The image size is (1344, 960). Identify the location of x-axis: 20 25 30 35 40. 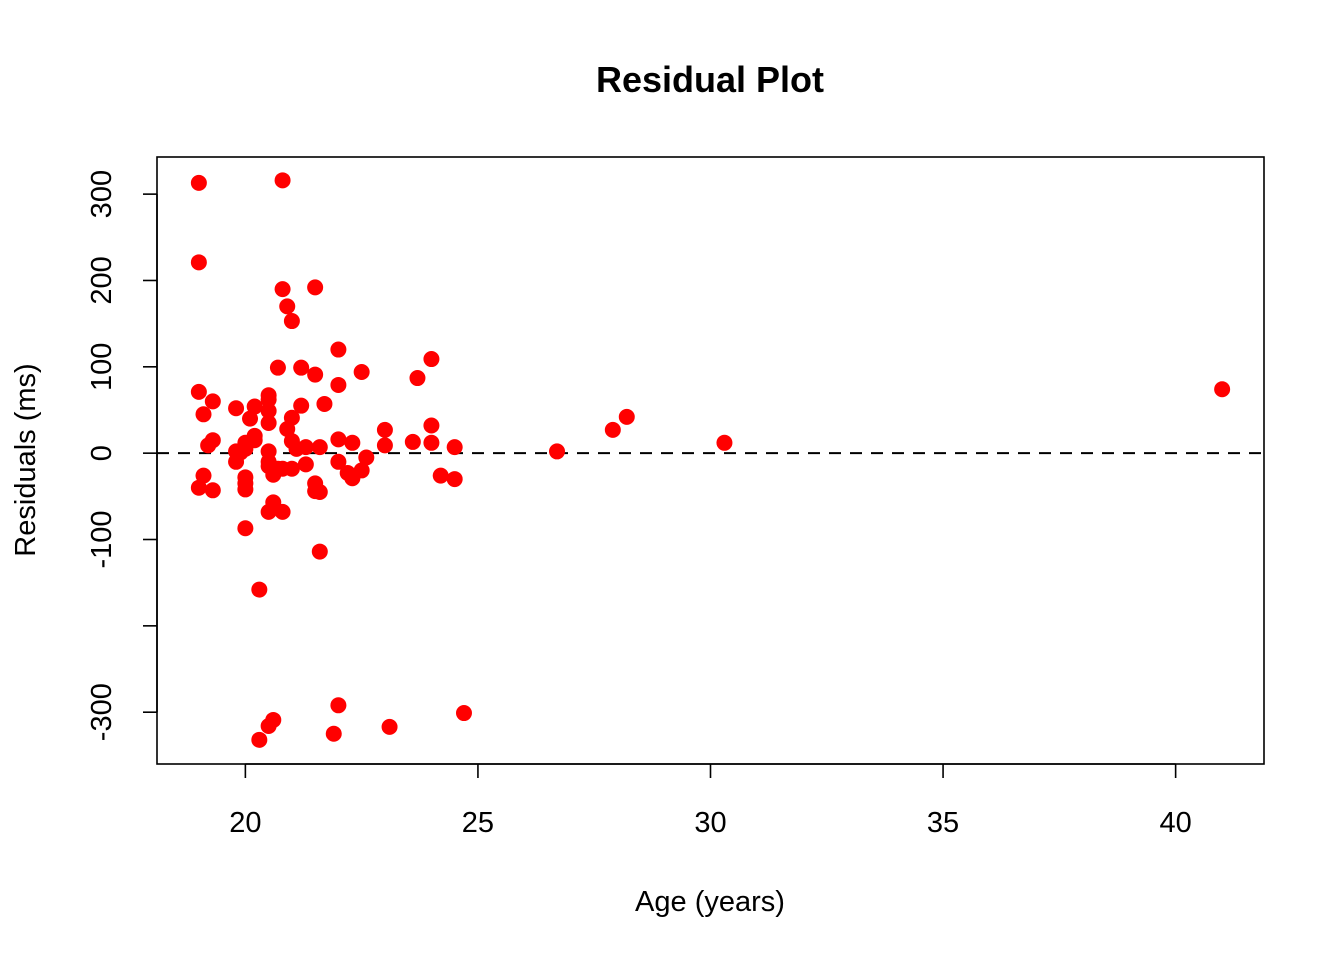
(710, 801).